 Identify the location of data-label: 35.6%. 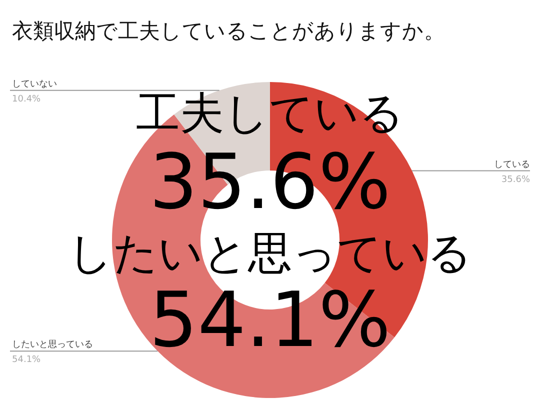
(515, 179).